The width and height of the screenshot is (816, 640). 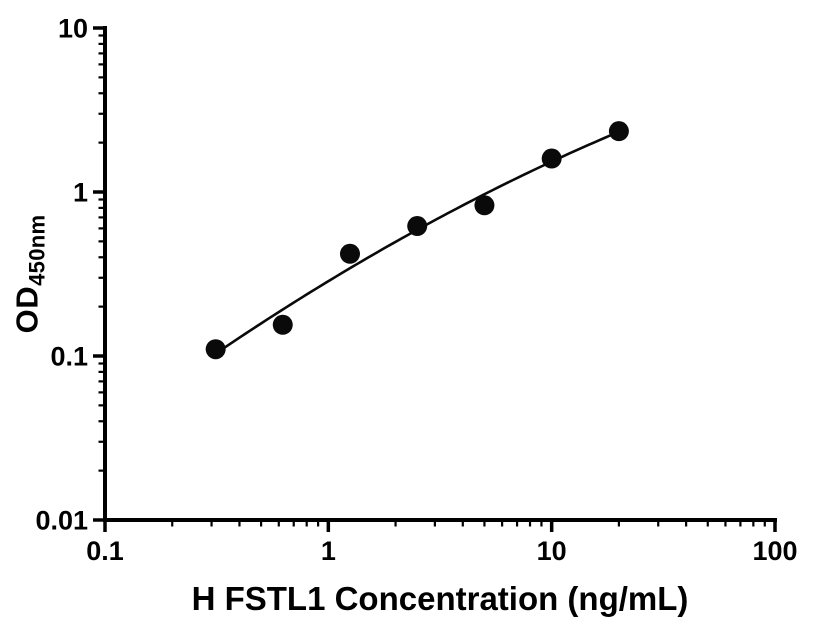 What do you see at coordinates (61, 521) in the screenshot?
I see `y-tick-label: 0.01` at bounding box center [61, 521].